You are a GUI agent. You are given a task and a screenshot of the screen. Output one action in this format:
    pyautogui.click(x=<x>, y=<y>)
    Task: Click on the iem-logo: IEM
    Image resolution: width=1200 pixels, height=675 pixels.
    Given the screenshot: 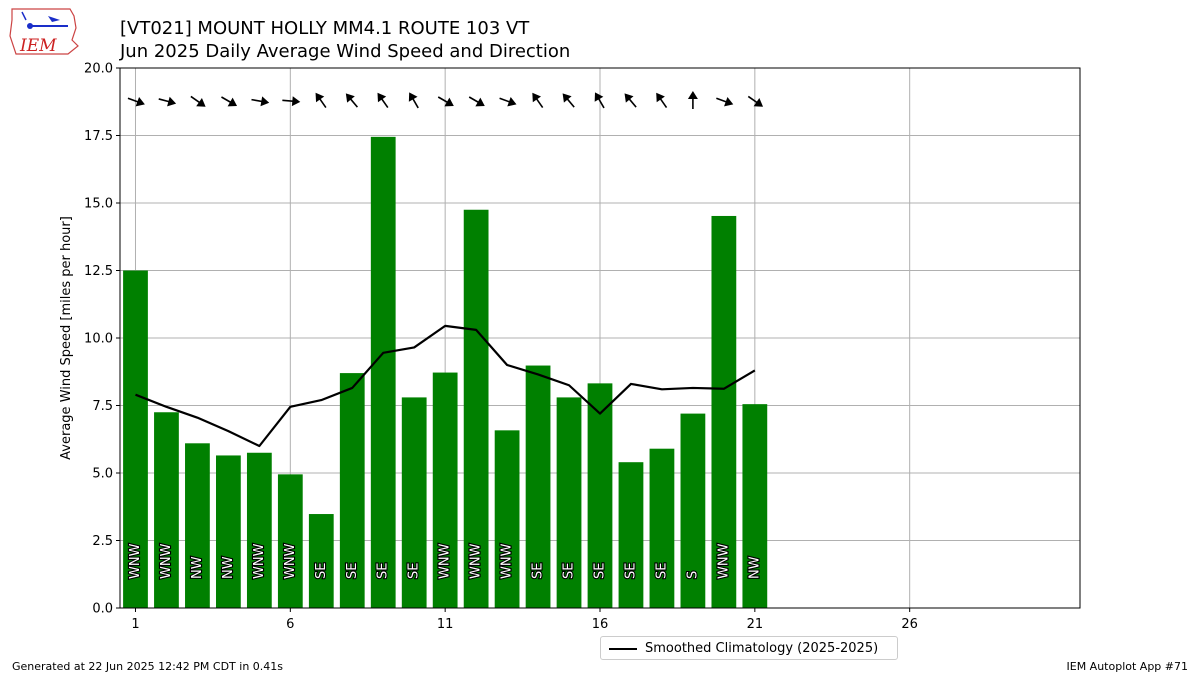 What is the action you would take?
    pyautogui.click(x=44, y=32)
    